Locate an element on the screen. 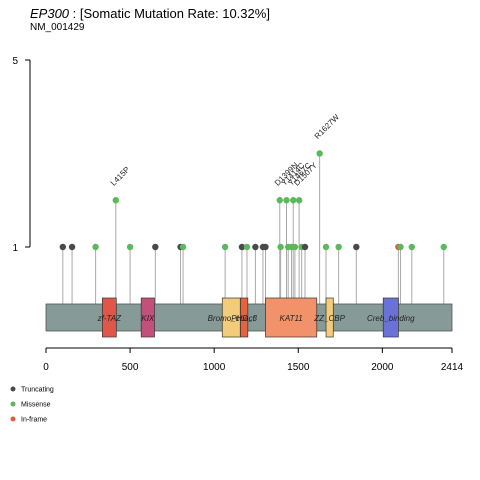 Image resolution: width=480 pixels, height=480 pixels. title-mutation-rate: : [Somatic Mutation Rate: 10.32%] is located at coordinates (169, 13).